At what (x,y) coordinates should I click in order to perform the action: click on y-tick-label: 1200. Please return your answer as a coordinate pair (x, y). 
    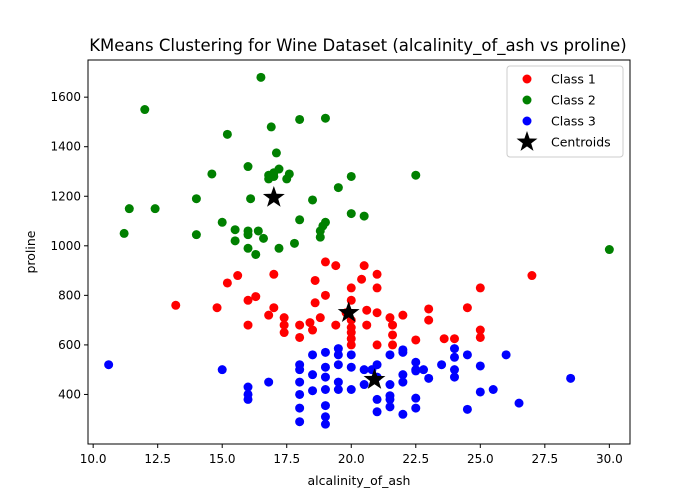
    Looking at the image, I should click on (65, 196).